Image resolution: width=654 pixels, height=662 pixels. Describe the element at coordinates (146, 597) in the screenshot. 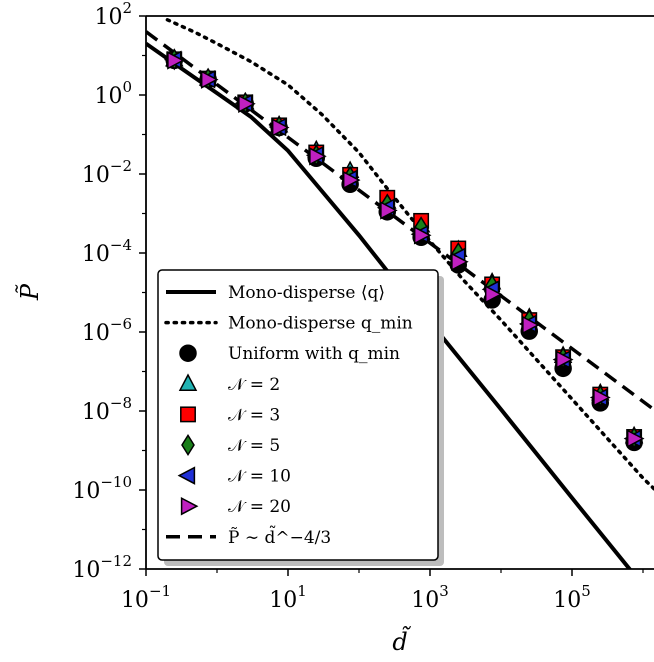

I see `x-tick-label-1: 10⁻¹` at that location.